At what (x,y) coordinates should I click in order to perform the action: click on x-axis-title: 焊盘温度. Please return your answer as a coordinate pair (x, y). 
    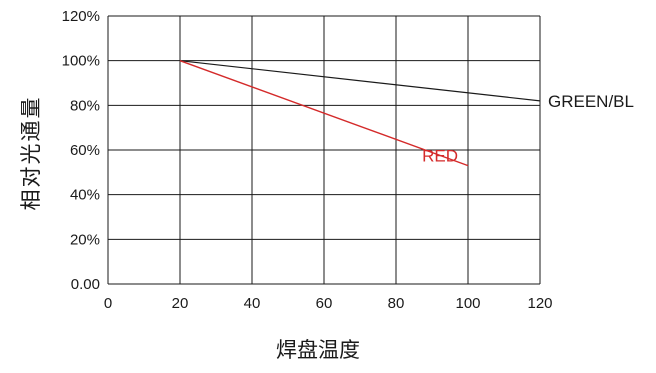
    Looking at the image, I should click on (318, 350).